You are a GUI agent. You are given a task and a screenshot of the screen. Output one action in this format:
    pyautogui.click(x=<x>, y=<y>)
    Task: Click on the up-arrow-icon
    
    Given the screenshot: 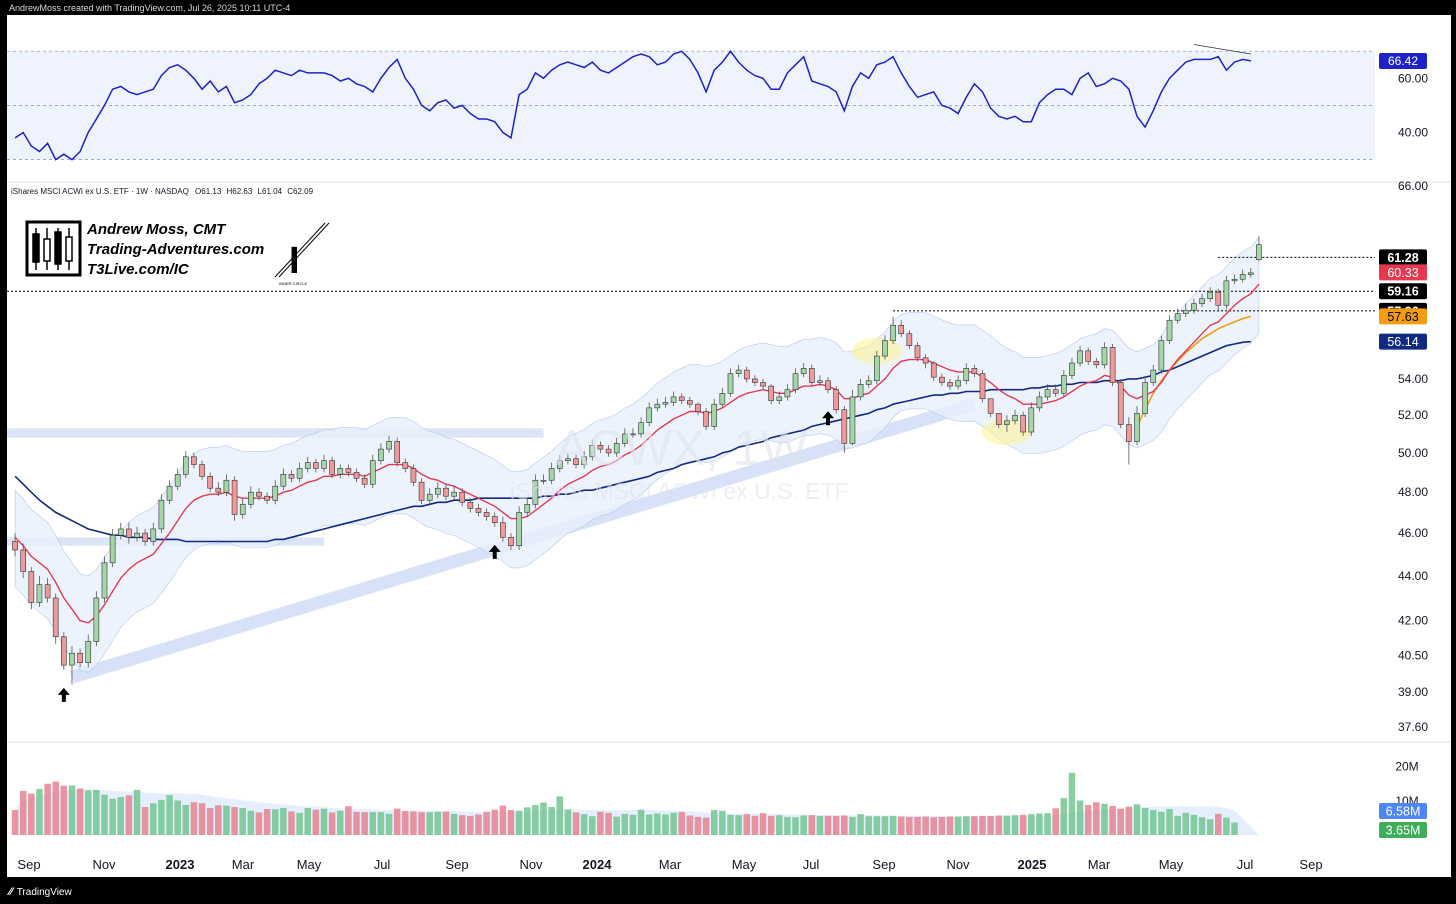 What is the action you would take?
    pyautogui.click(x=63, y=694)
    